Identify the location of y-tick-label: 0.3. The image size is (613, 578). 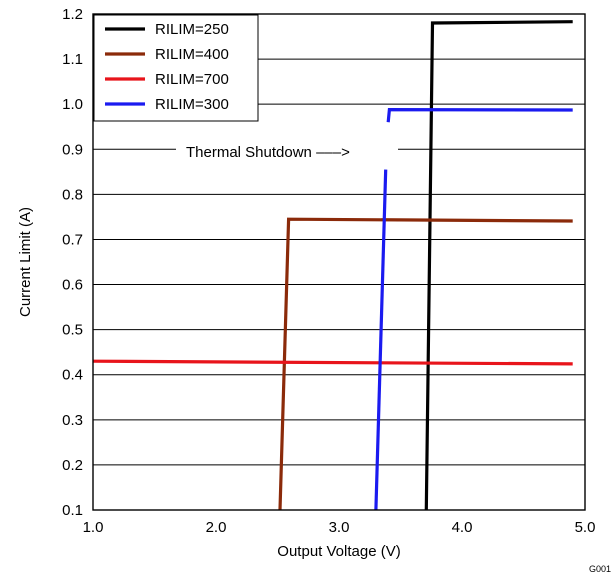
(72, 420).